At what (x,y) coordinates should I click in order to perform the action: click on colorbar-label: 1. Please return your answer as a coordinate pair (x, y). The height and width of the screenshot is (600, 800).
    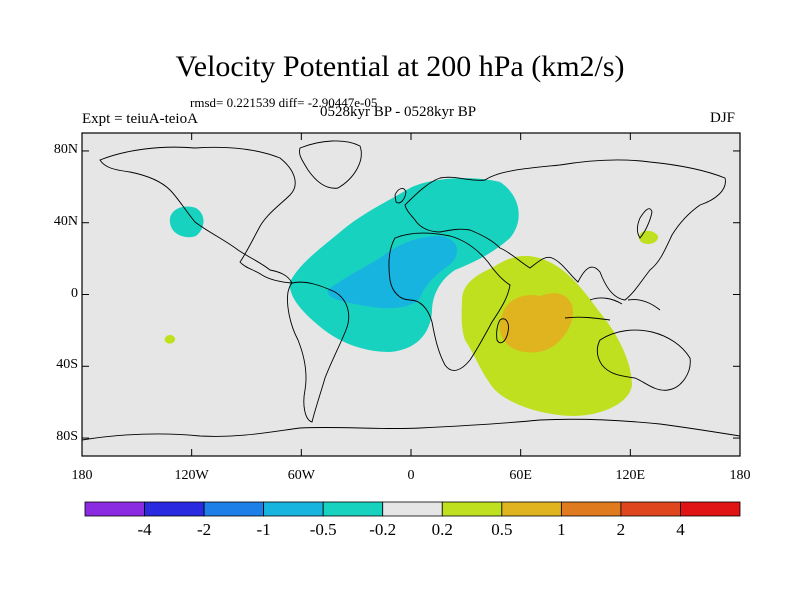
    Looking at the image, I should click on (561, 529).